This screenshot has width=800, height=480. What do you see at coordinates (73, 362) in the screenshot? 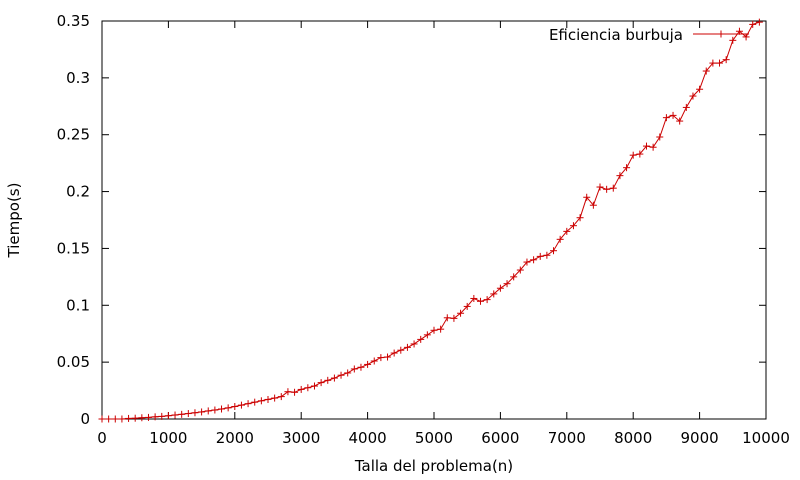
I see `y-tick-label: 0.05` at bounding box center [73, 362].